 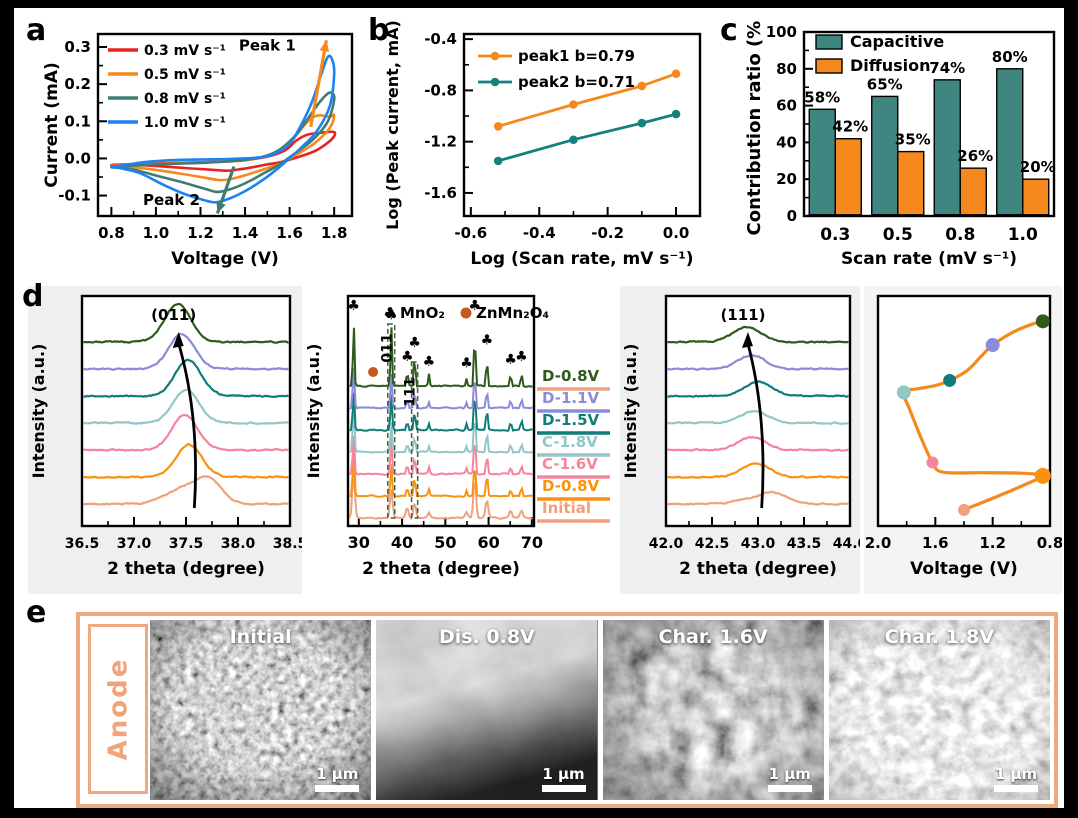 What do you see at coordinates (786, 69) in the screenshot?
I see `y-tick-label: 80` at bounding box center [786, 69].